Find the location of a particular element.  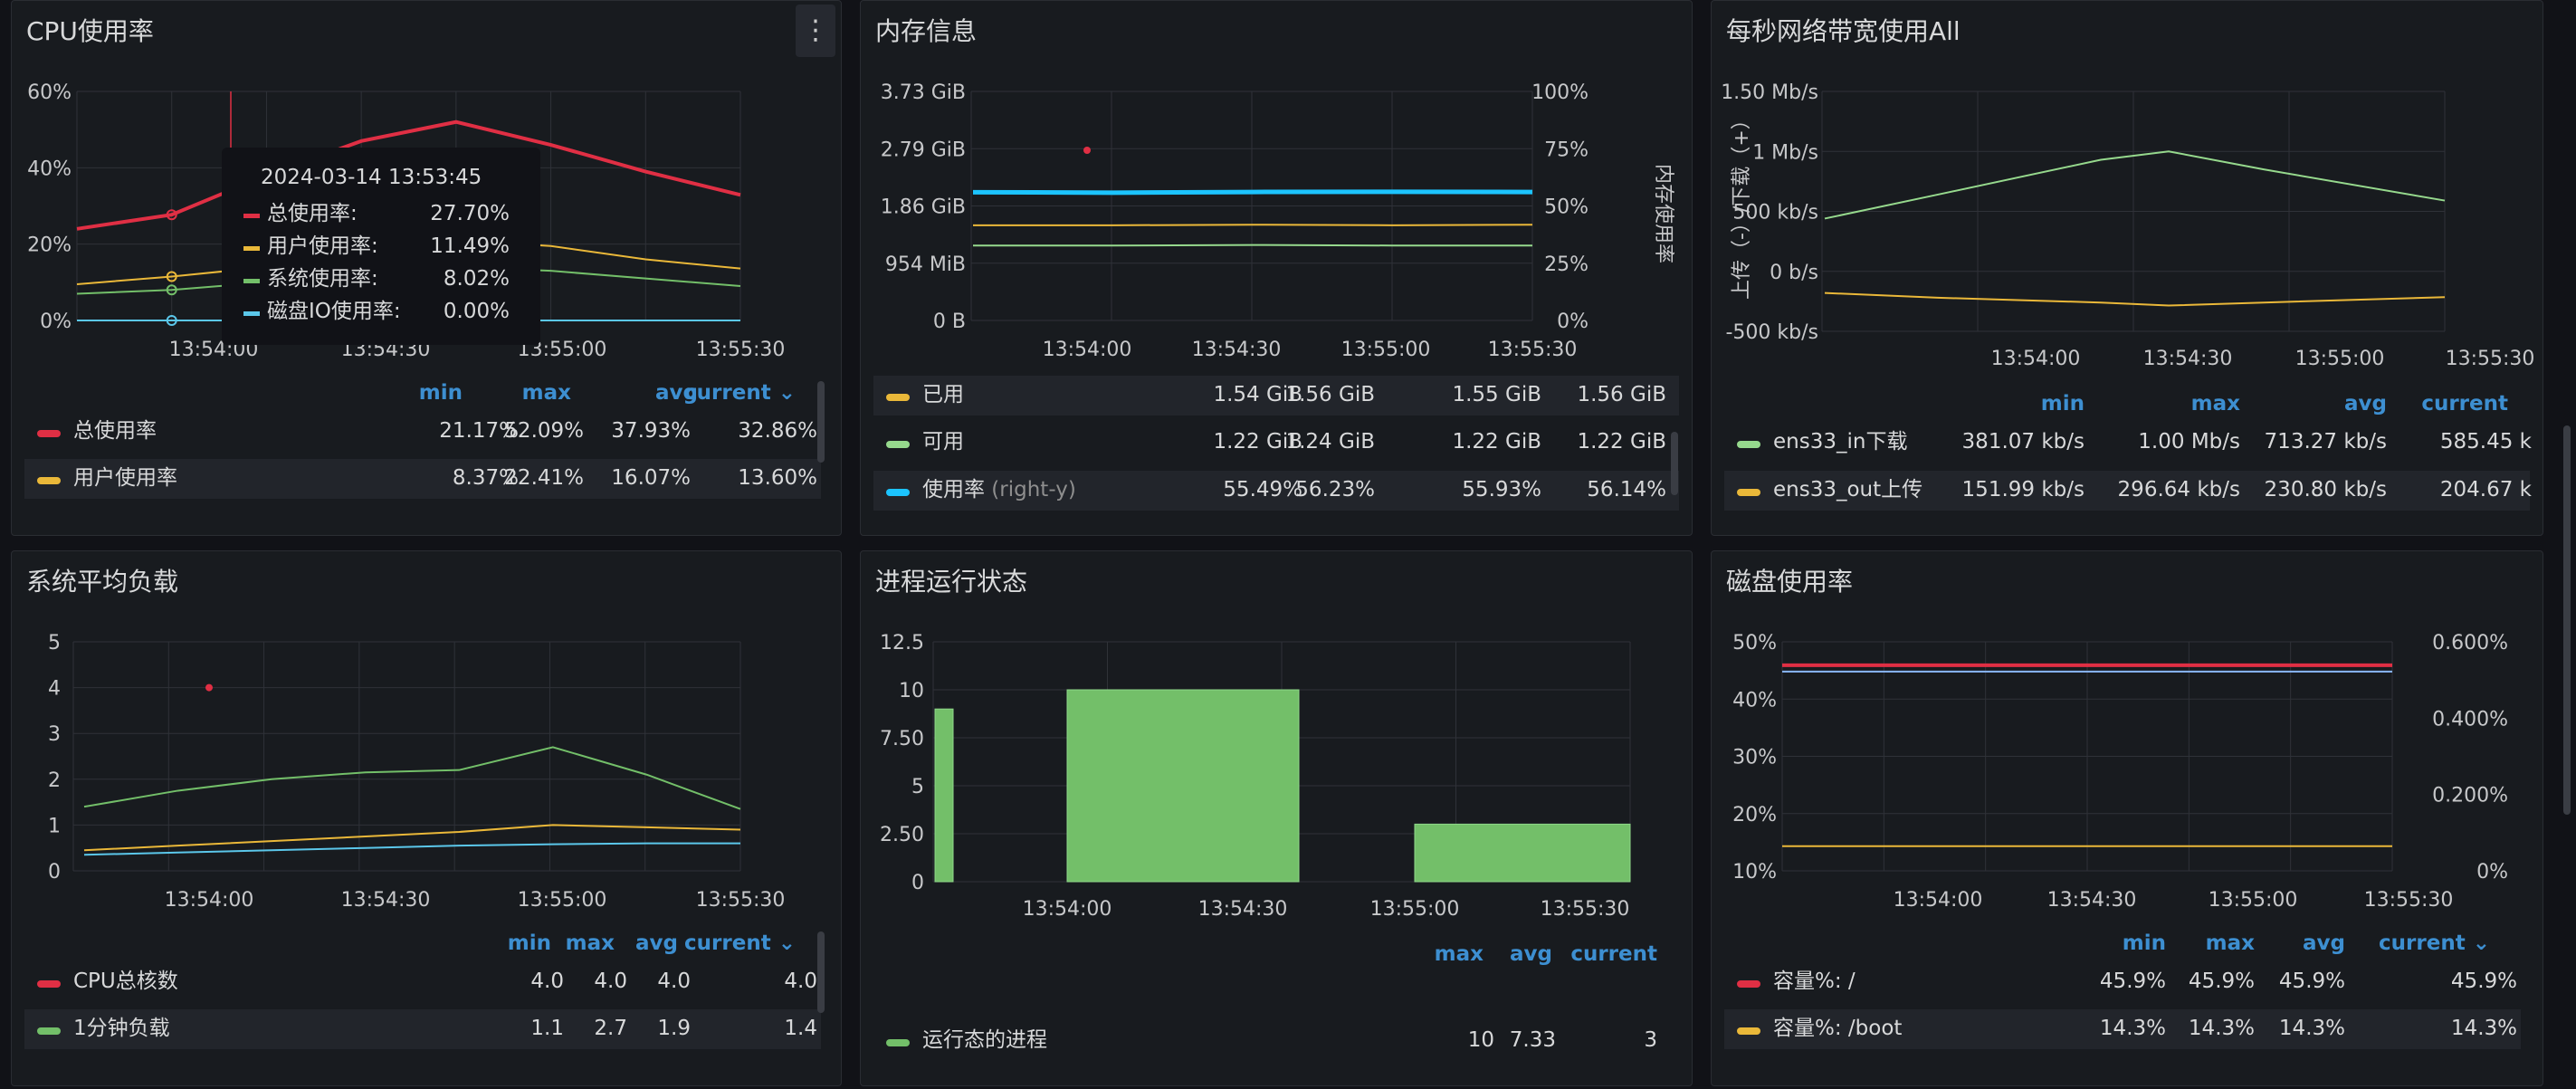

tooltip-label: 用户使用率: is located at coordinates (322, 246).